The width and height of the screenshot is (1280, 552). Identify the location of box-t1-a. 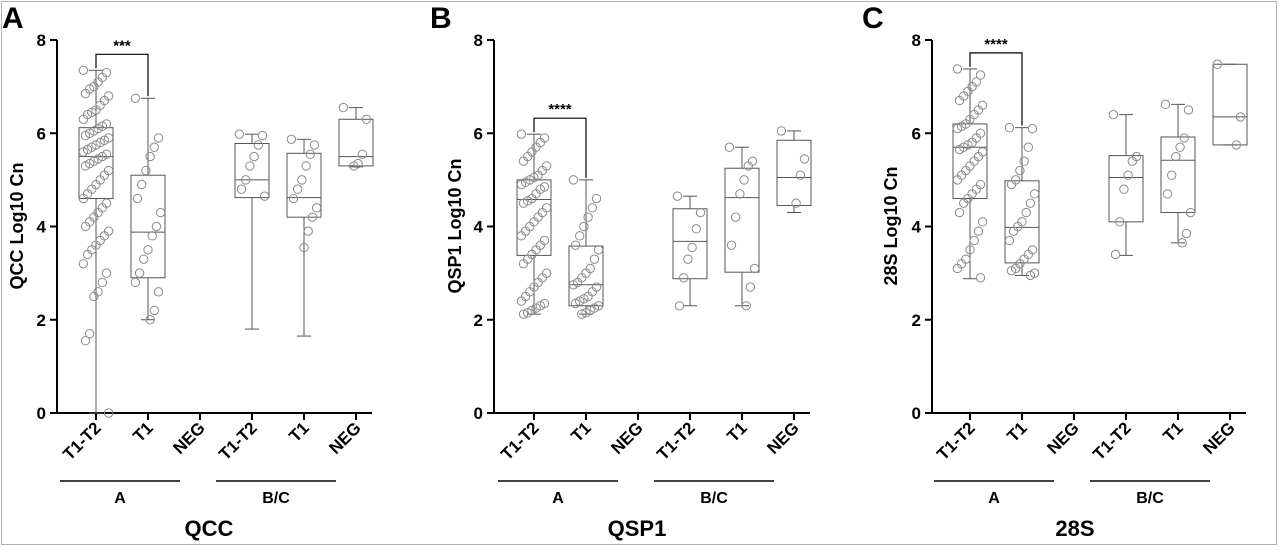
(1022, 201).